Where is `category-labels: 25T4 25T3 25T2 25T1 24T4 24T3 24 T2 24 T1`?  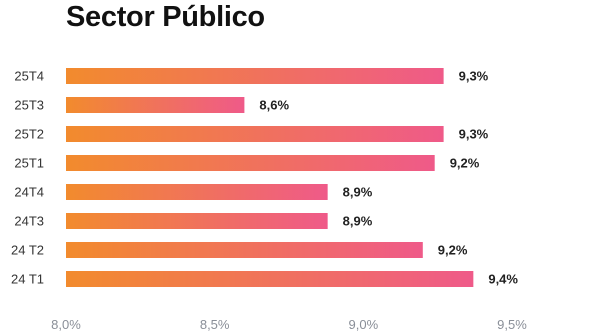
category-labels: 25T4 25T3 25T2 25T1 24T4 24T3 24 T2 24 T1 is located at coordinates (27, 178).